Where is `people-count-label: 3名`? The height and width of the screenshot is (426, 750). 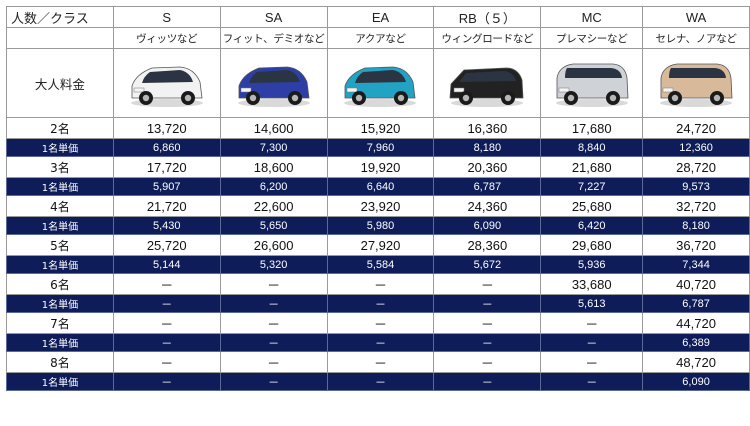 people-count-label: 3名 is located at coordinates (60, 167).